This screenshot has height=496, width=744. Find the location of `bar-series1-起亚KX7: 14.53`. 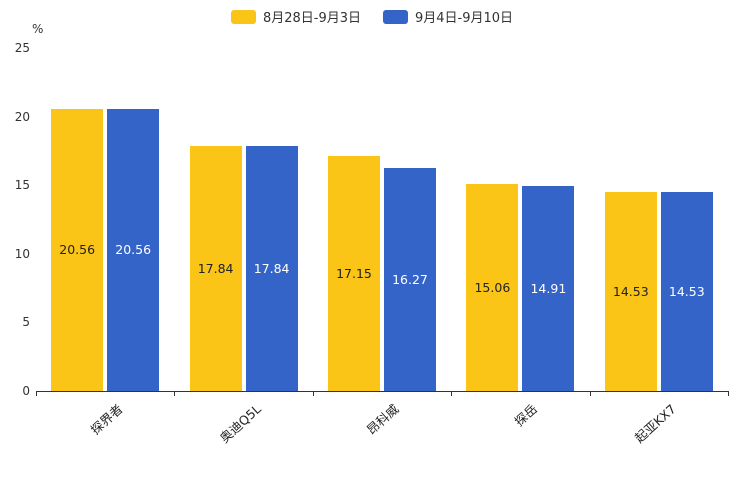

bar-series1-起亚KX7: 14.53 is located at coordinates (630, 291).